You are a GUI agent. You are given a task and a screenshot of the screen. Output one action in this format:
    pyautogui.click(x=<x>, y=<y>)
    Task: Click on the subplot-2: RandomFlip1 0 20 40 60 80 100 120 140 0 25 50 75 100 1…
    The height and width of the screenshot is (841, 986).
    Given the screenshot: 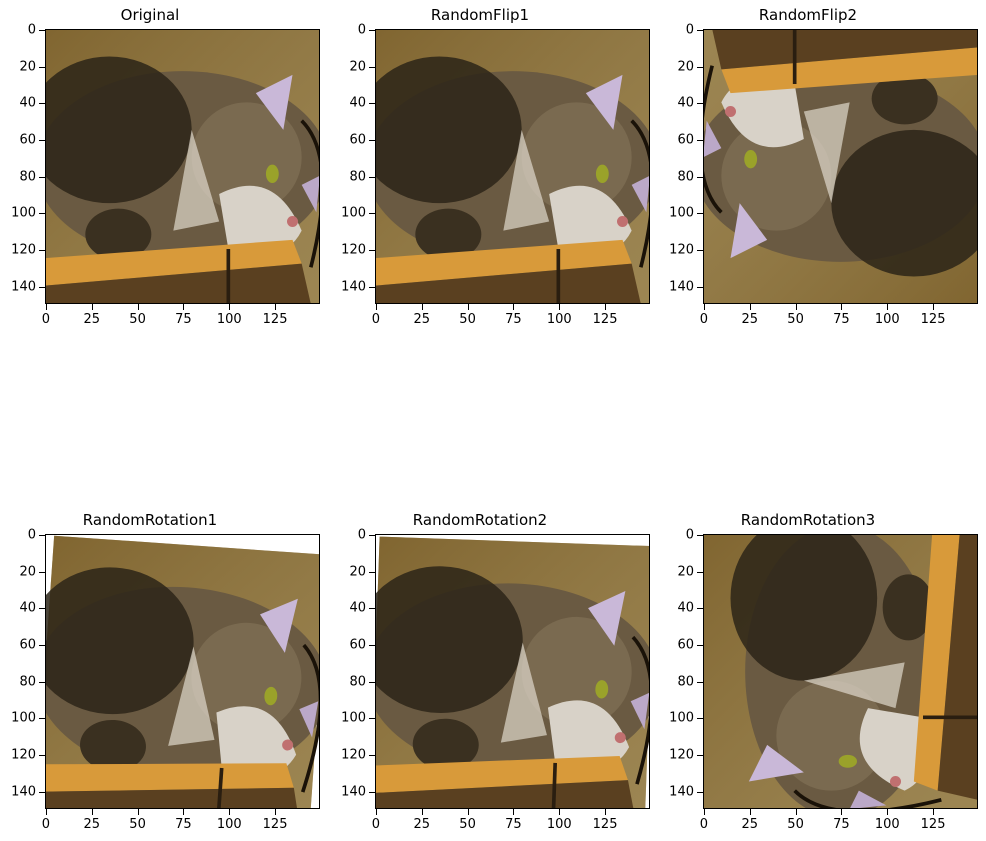 What is the action you would take?
    pyautogui.click(x=490, y=165)
    